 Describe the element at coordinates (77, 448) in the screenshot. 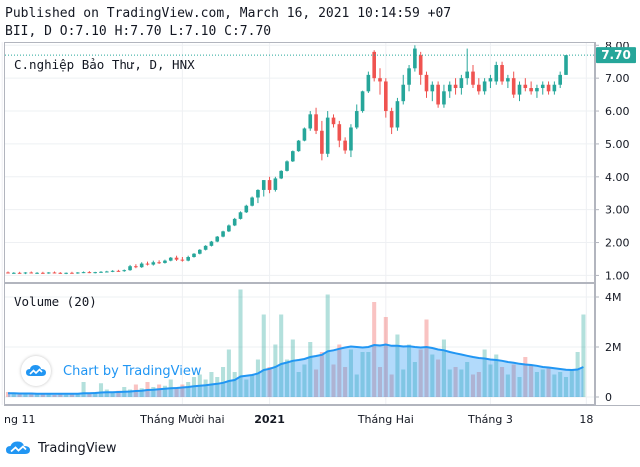

I see `footer-brand-text: TradingView` at that location.